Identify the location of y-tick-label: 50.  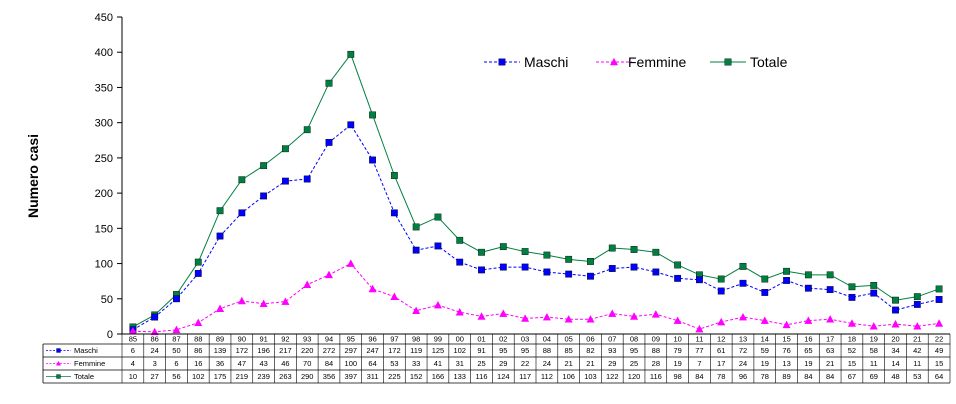
(107, 300).